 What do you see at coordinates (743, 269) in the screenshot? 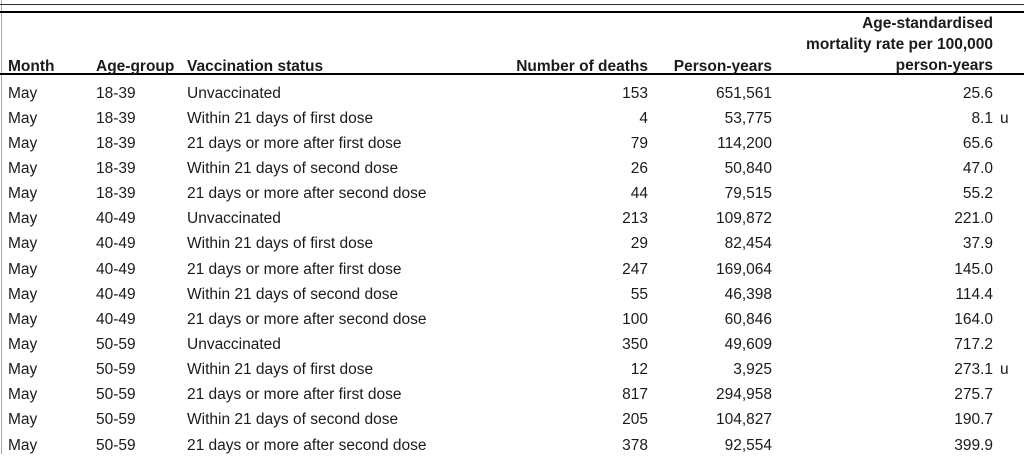
I see `person-years-cell: 169,064` at bounding box center [743, 269].